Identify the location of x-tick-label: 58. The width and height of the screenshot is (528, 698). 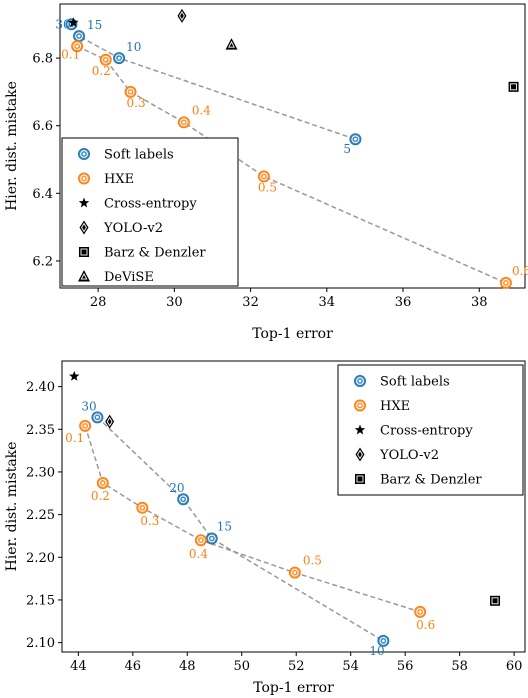
(459, 666).